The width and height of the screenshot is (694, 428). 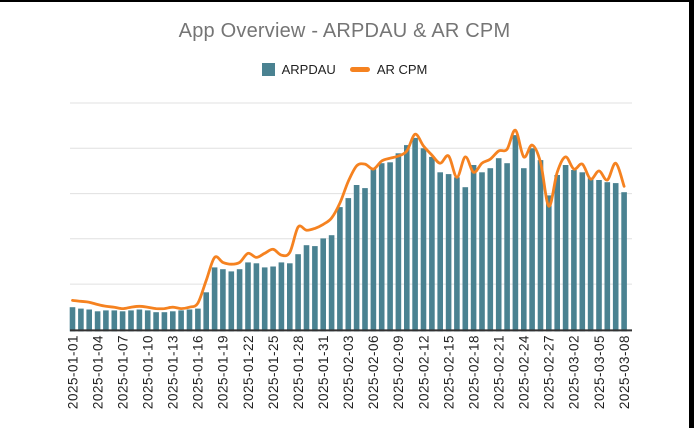 I want to click on legend-item-arcpm: AR CPM, so click(x=388, y=69).